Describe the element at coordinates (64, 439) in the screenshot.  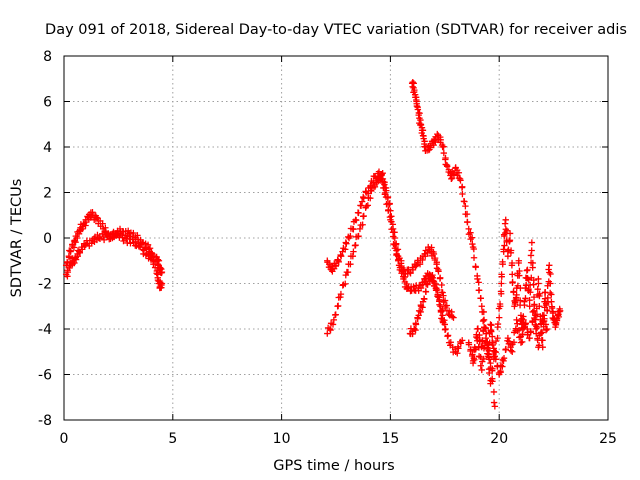
I see `x-tick-label: 0` at that location.